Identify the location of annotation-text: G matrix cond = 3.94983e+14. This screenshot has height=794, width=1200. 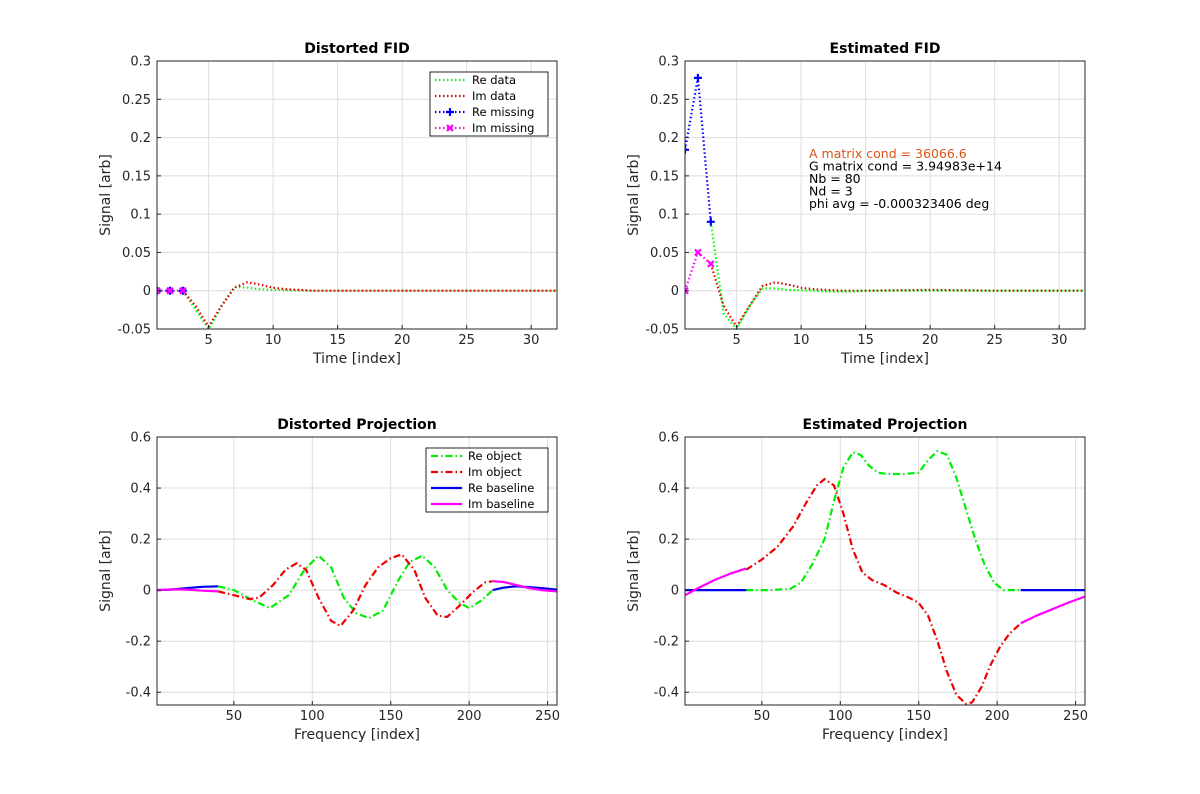
(905, 166).